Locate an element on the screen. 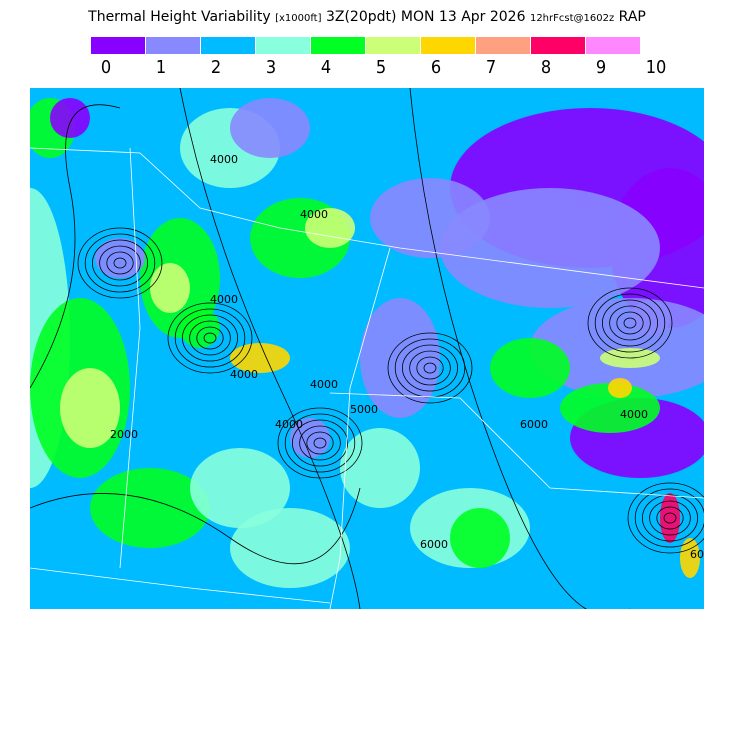 This screenshot has width=734, height=734. title-units: [x1000ft] is located at coordinates (298, 18).